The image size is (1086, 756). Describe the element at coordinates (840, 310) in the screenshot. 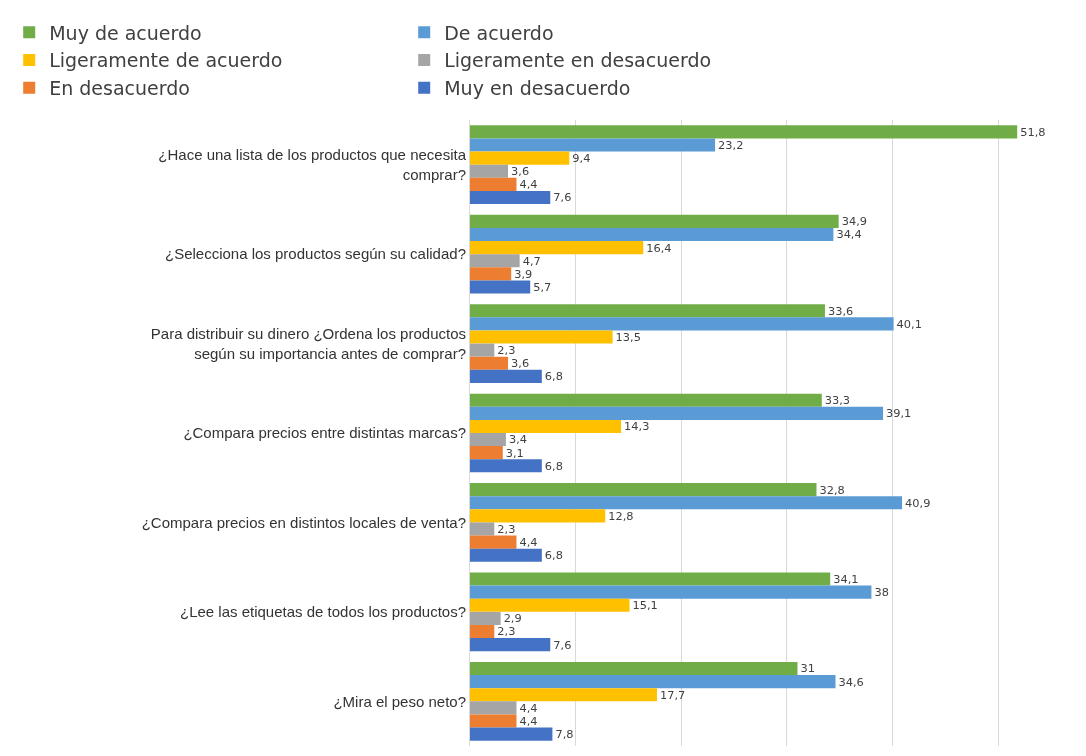

I see `data-label: 33,6` at that location.